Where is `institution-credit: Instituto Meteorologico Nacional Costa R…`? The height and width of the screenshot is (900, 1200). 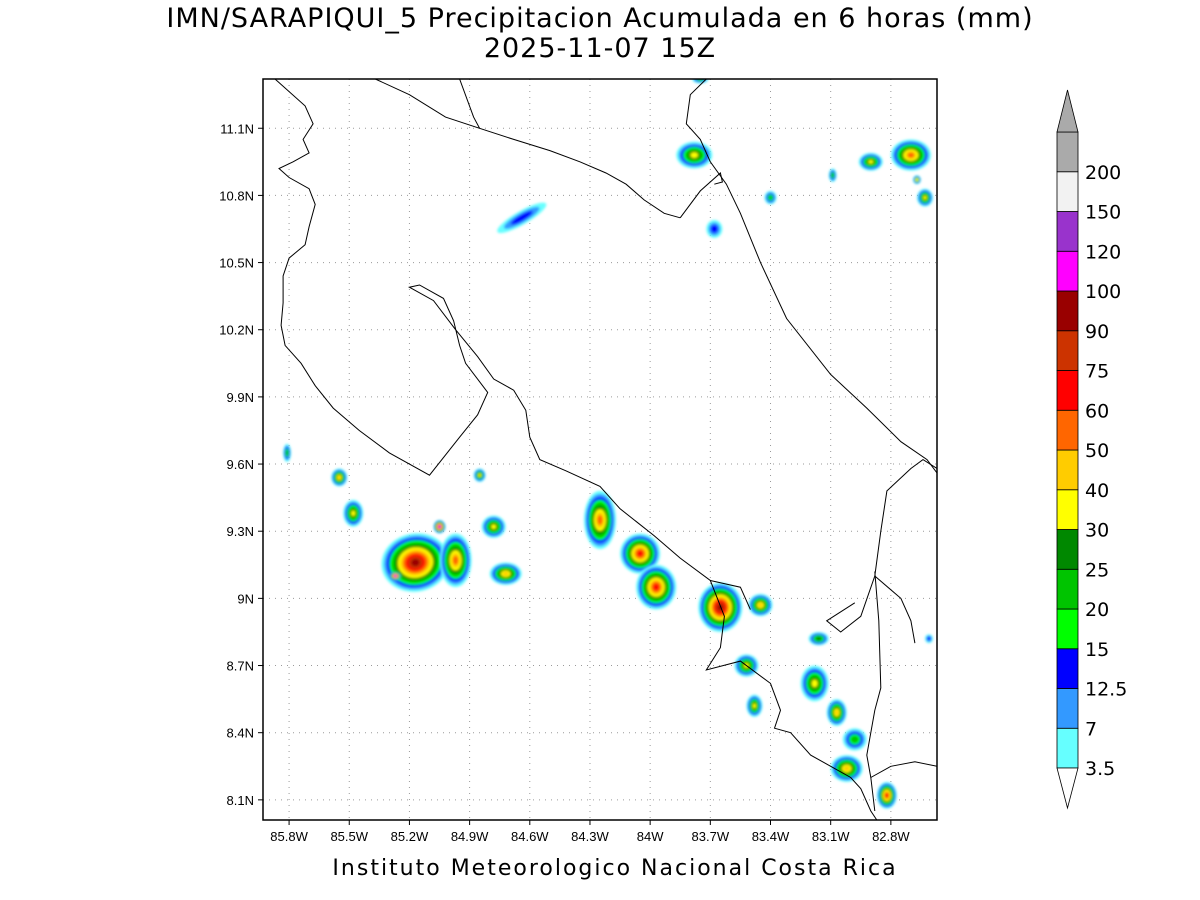
institution-credit: Instituto Meteorologico Nacional Costa R… is located at coordinates (615, 868).